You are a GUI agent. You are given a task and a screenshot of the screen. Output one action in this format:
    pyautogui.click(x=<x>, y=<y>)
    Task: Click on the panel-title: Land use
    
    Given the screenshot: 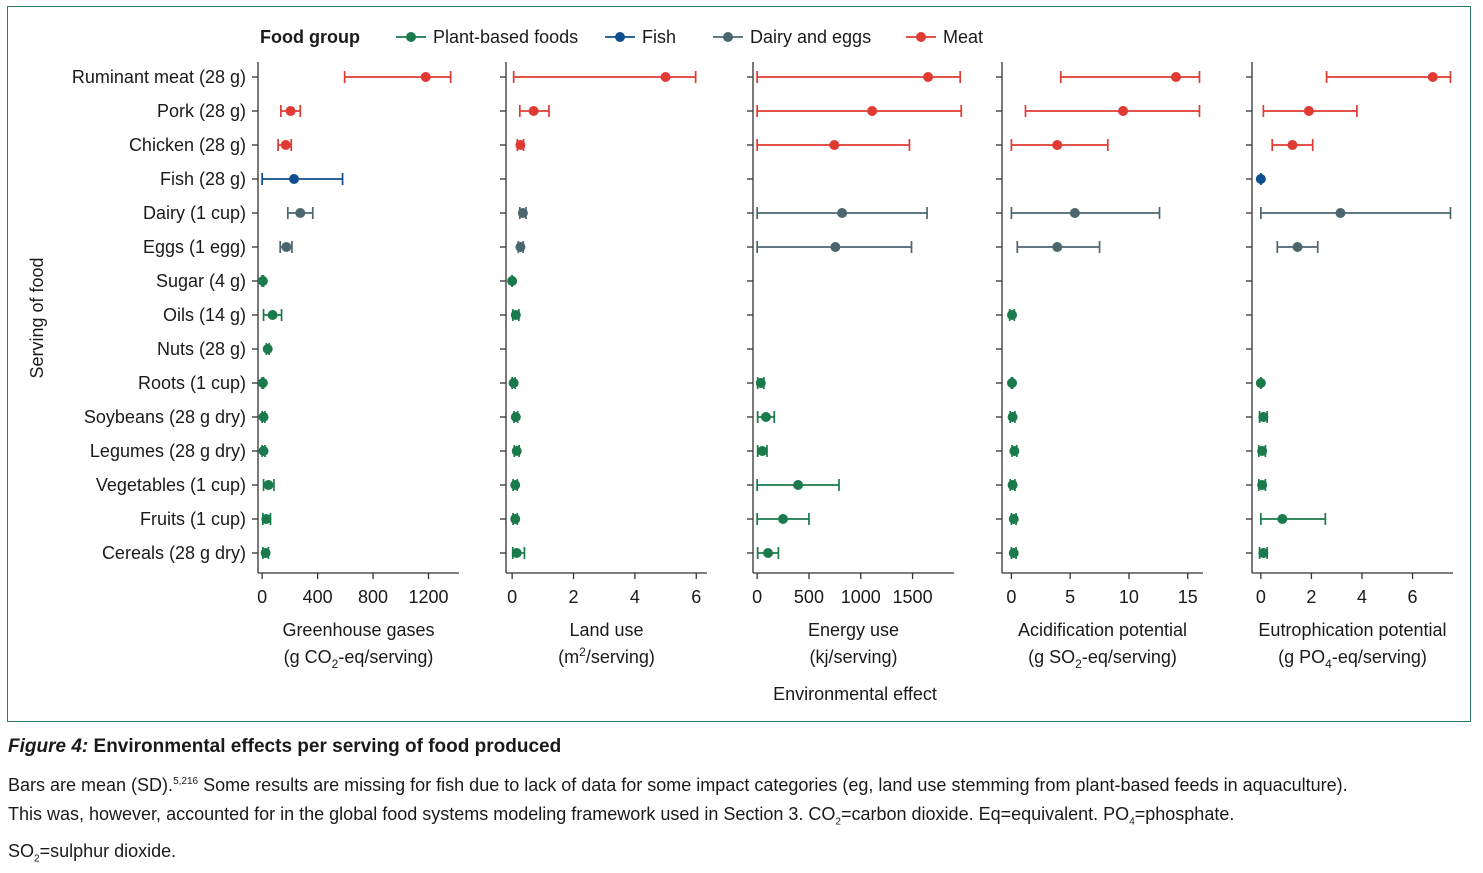 What is the action you would take?
    pyautogui.click(x=606, y=630)
    